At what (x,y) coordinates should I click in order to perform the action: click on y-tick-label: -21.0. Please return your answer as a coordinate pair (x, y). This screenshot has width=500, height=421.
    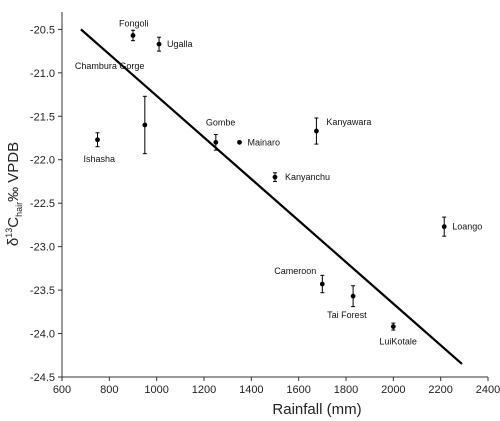
    Looking at the image, I should click on (42, 74).